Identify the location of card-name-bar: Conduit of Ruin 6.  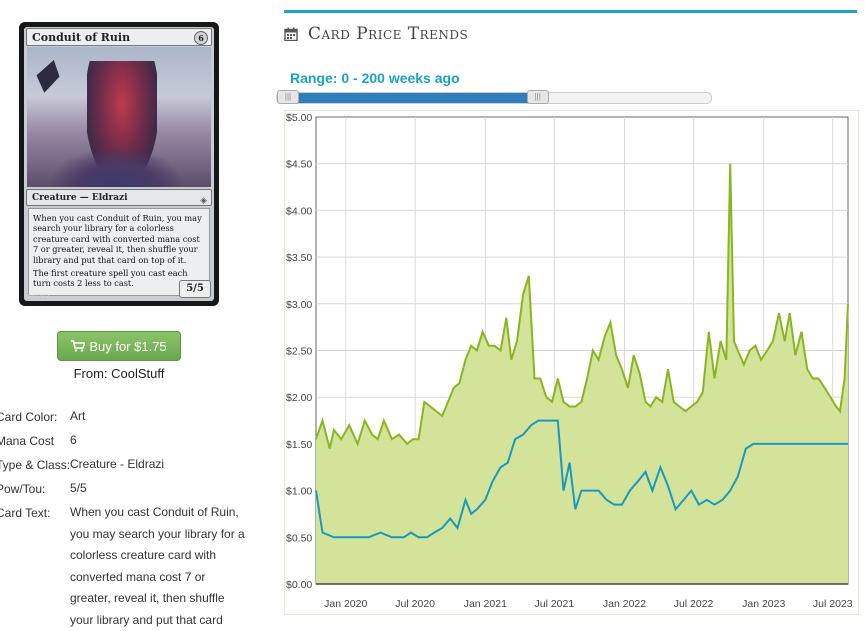
(119, 37).